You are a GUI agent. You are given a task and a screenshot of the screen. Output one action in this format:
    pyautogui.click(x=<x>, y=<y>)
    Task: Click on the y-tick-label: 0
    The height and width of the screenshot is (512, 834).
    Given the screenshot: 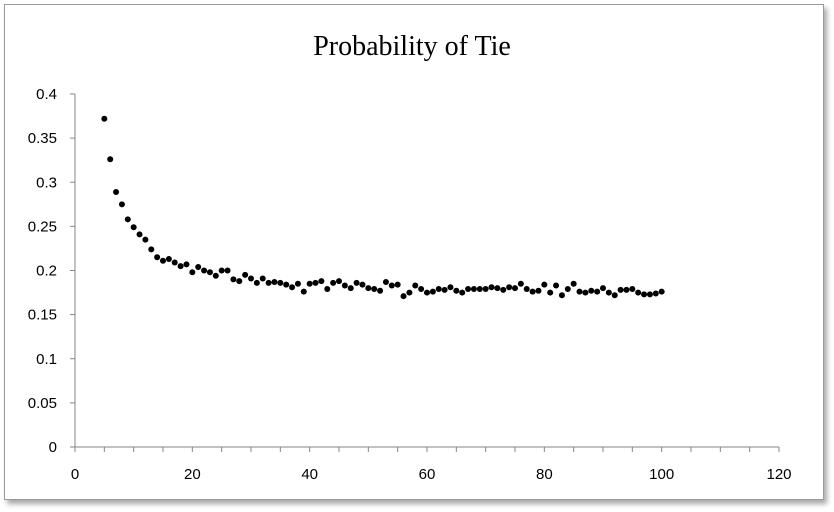 What is the action you would take?
    pyautogui.click(x=53, y=447)
    